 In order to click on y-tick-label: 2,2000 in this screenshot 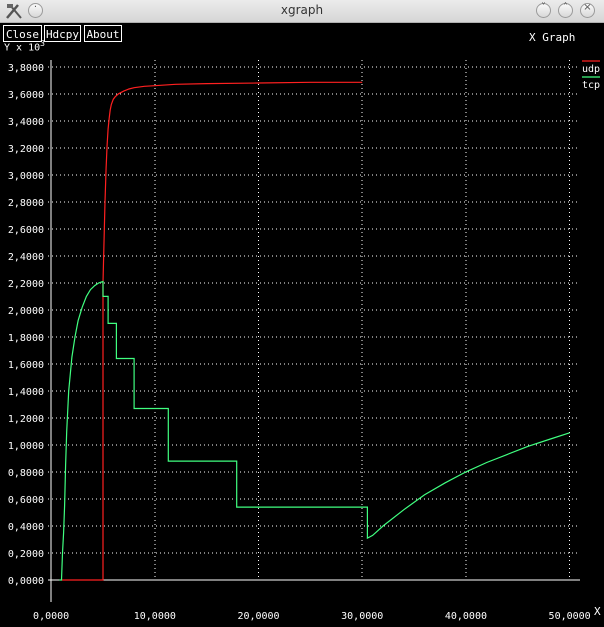, I will do `click(26, 284)`.